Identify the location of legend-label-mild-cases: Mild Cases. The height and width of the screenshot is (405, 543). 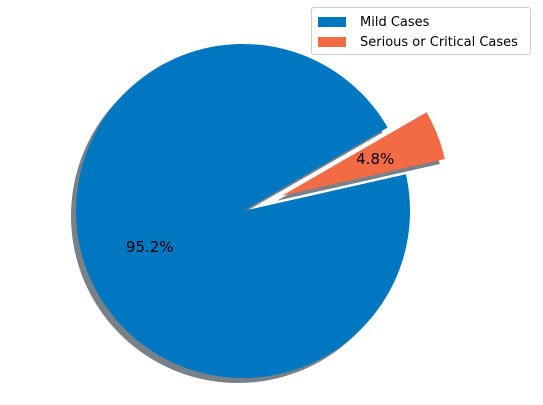
(395, 22).